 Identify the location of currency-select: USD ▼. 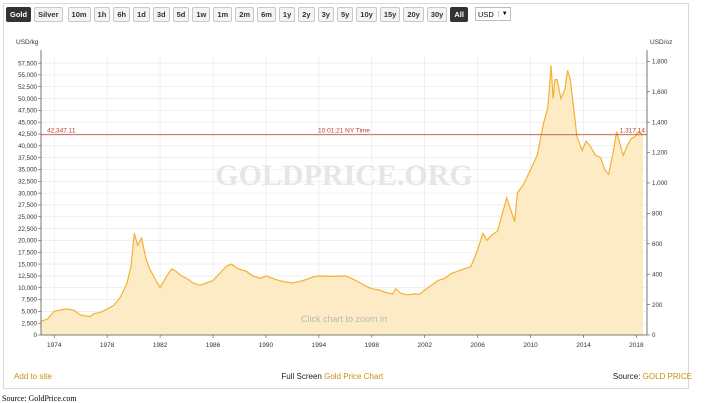
(492, 14).